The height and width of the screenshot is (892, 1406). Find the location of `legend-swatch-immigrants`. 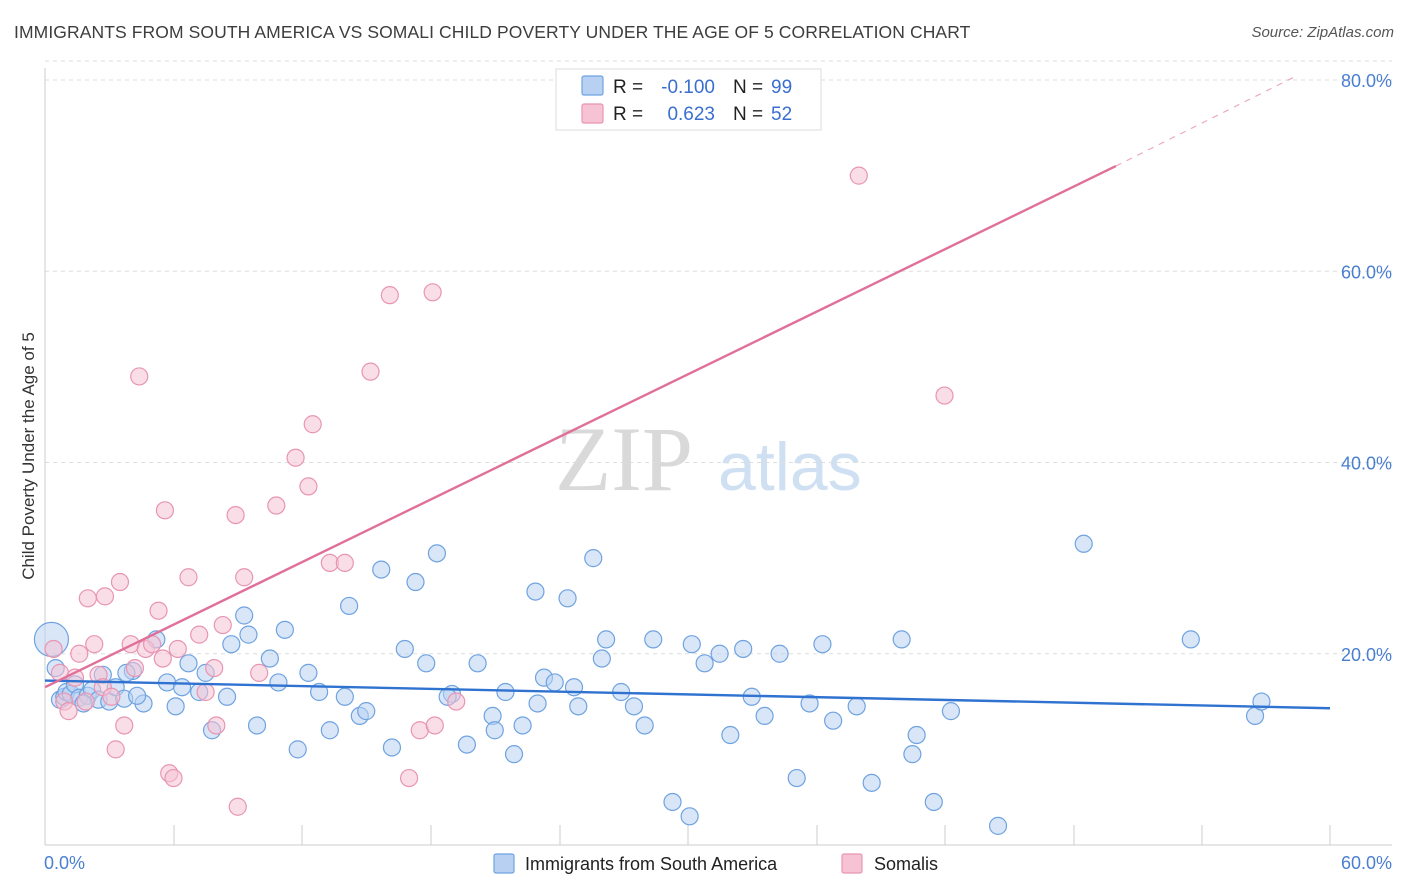

legend-swatch-immigrants is located at coordinates (592, 85).